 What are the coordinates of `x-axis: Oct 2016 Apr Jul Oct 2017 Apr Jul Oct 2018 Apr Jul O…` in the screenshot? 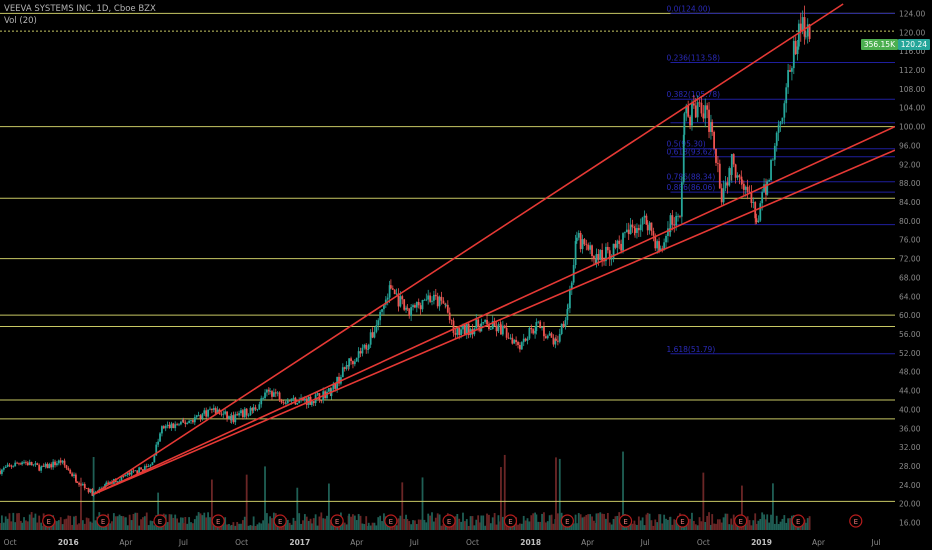 It's located at (466, 541).